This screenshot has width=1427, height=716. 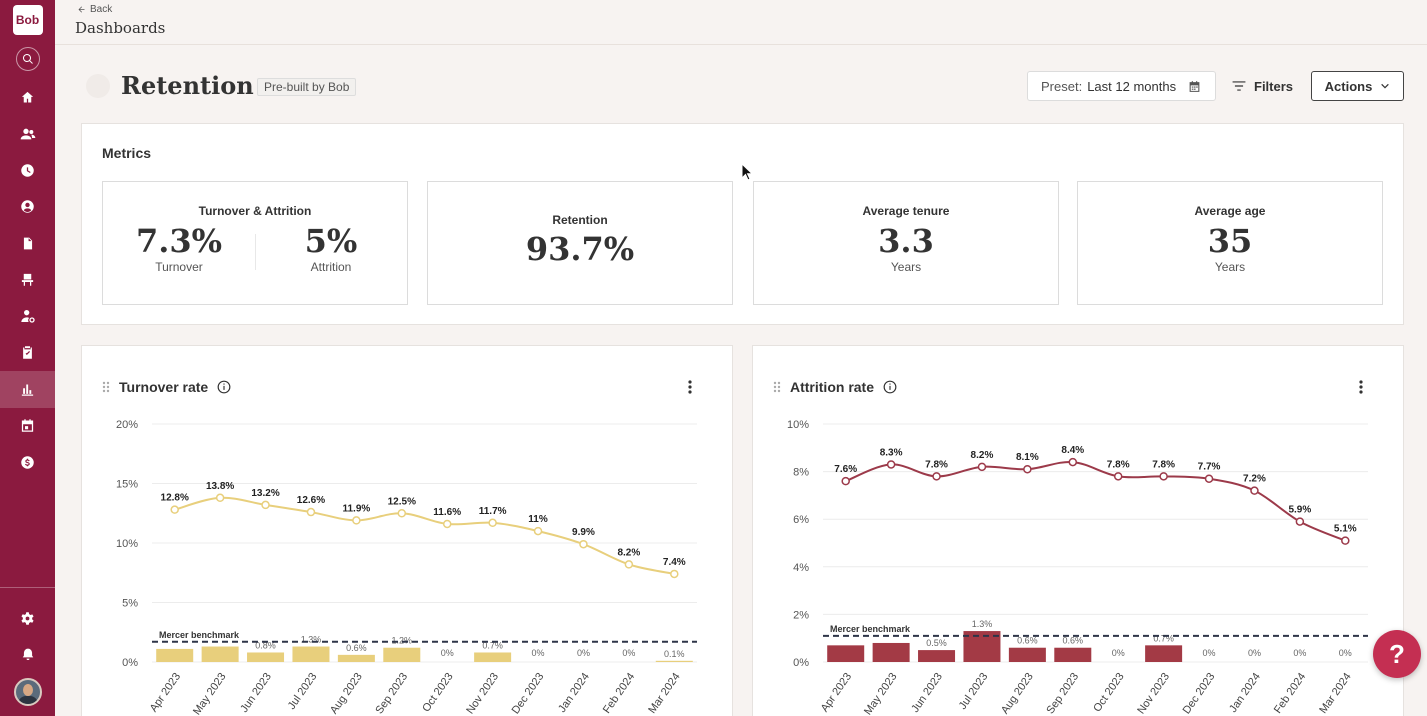 What do you see at coordinates (664, 693) in the screenshot?
I see `x-tick-label: Mar 2024` at bounding box center [664, 693].